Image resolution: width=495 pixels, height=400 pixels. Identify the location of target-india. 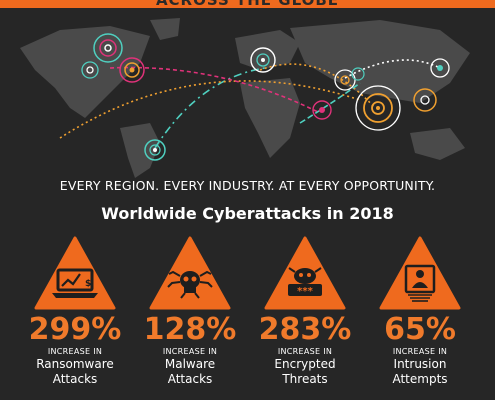
(378, 108).